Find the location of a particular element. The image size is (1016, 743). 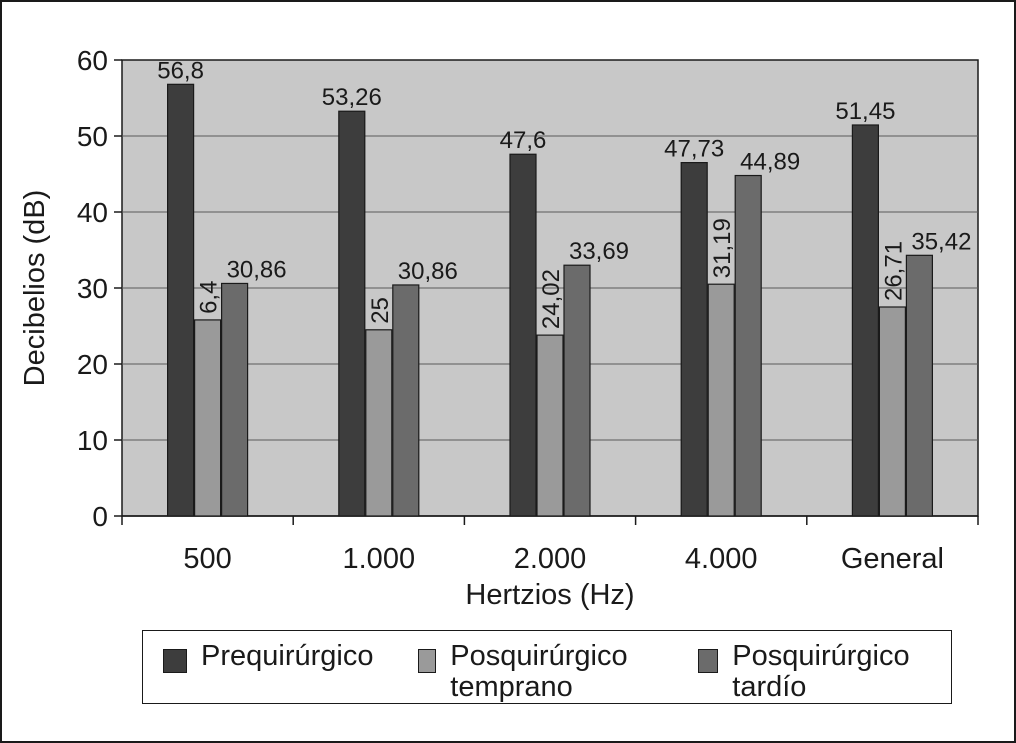

y-tick-label: 50 is located at coordinates (92, 136).